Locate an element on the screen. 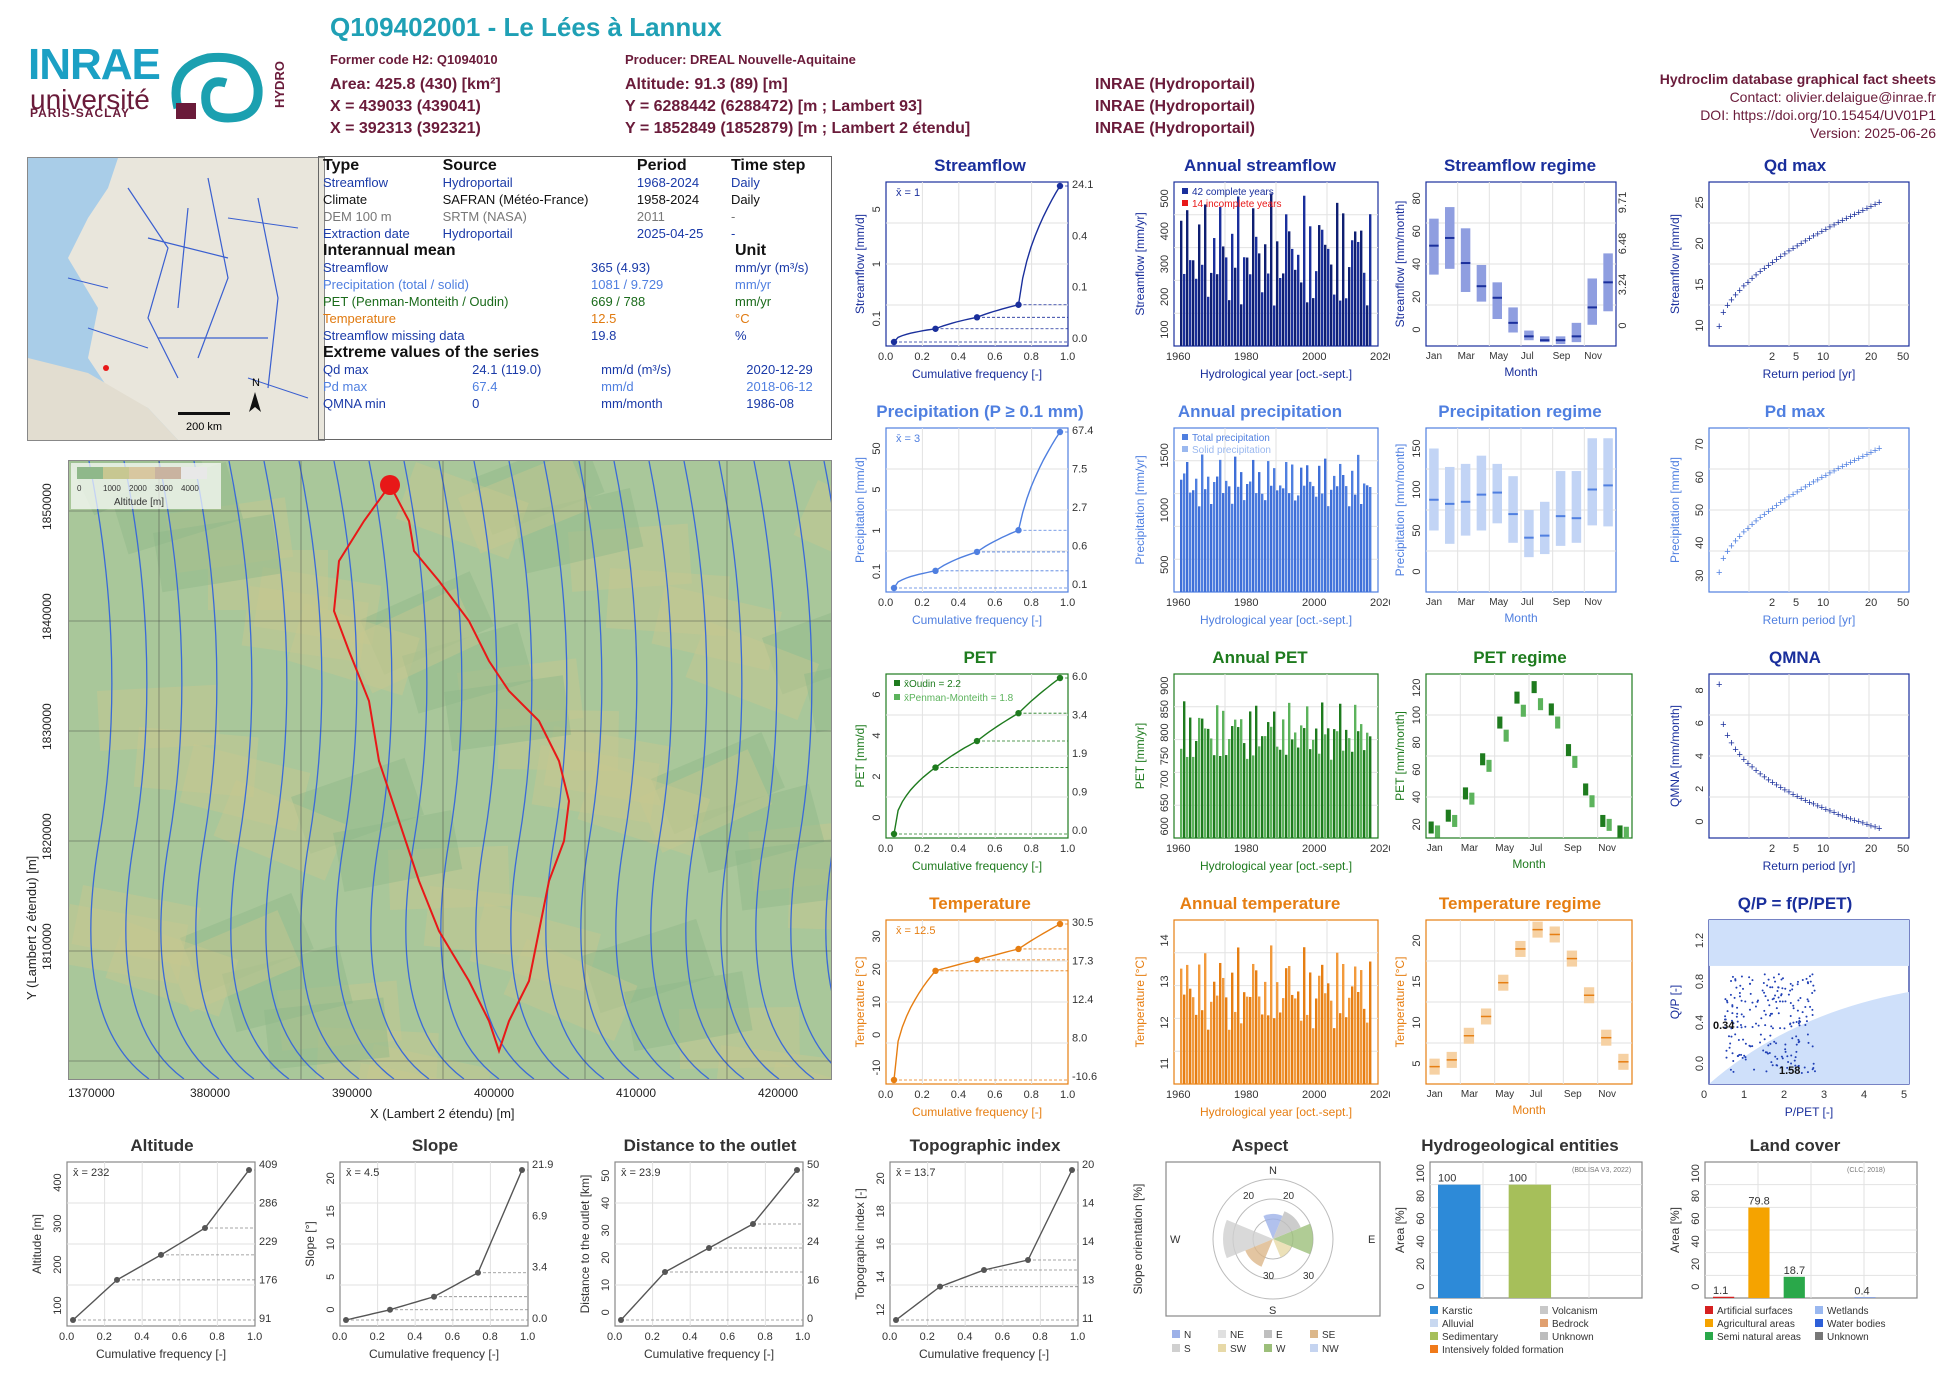 Image resolution: width=1960 pixels, height=1386 pixels. area-bar is located at coordinates (1759, 1252).